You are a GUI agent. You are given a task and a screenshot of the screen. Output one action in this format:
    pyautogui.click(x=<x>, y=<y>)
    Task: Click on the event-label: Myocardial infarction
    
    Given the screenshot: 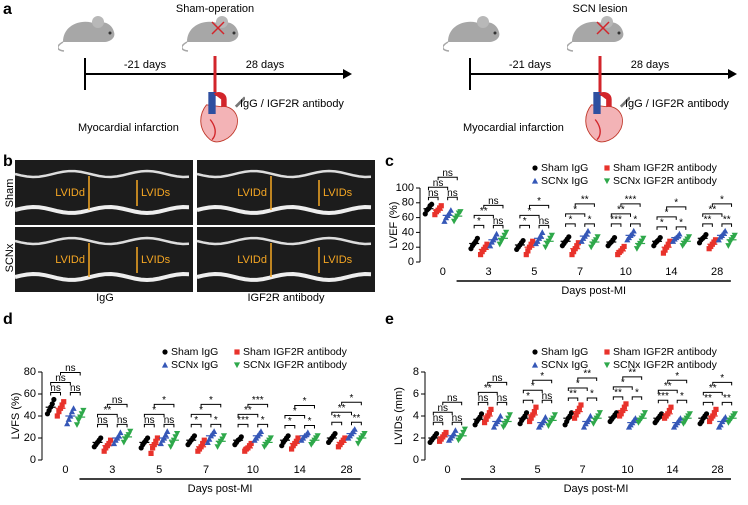 What is the action you would take?
    pyautogui.click(x=513, y=128)
    